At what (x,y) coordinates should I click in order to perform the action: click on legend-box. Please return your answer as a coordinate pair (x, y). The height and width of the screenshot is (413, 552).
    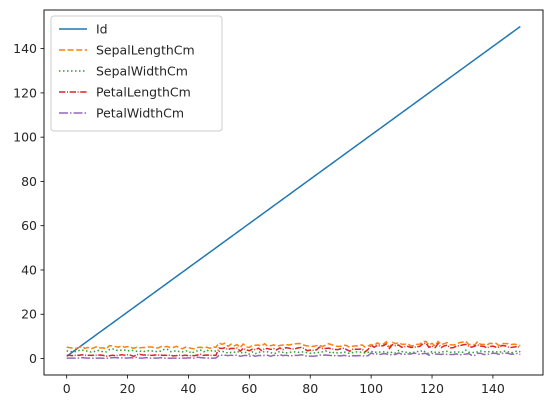
    Looking at the image, I should click on (136, 73).